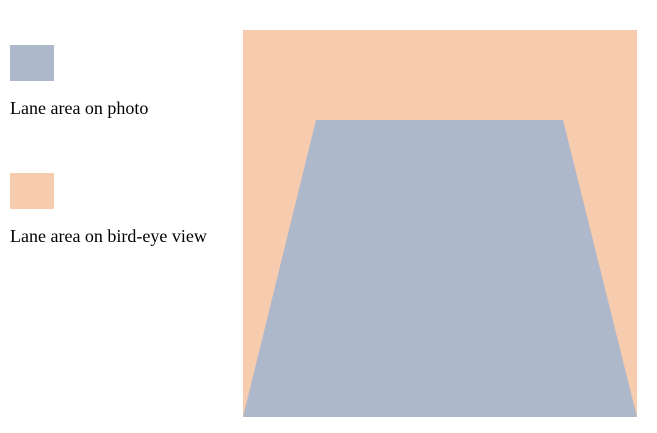  What do you see at coordinates (79, 82) in the screenshot?
I see `legend-item-photo: Lane area on photo` at bounding box center [79, 82].